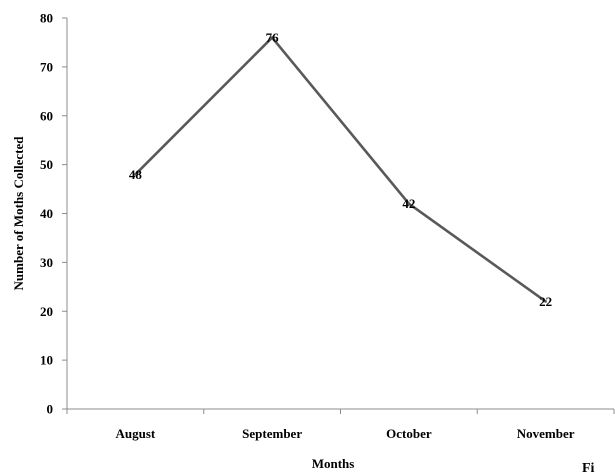 This screenshot has height=473, width=615. Describe the element at coordinates (46, 66) in the screenshot. I see `y-tick-label: 70` at that location.